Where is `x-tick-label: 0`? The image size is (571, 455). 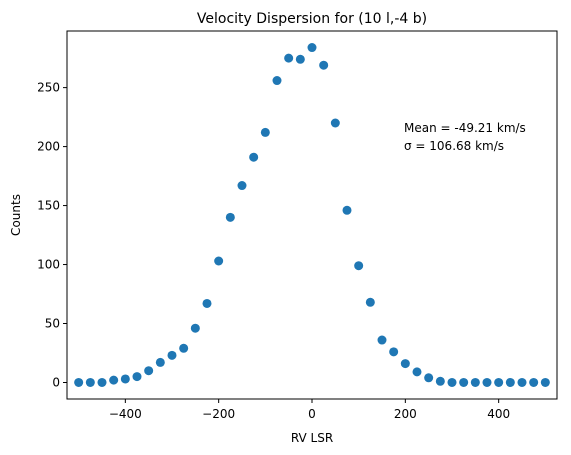 x-tick-label: 0 is located at coordinates (312, 414).